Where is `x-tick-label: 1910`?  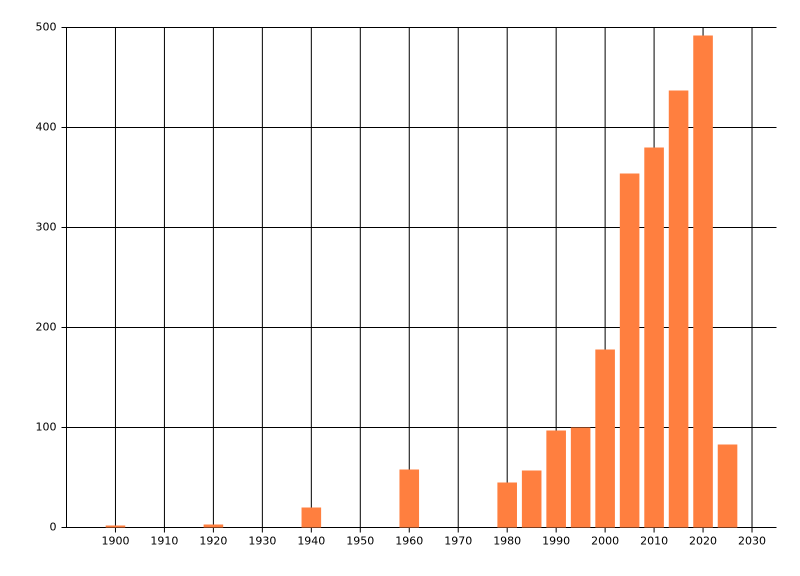 x-tick-label: 1910 is located at coordinates (164, 541).